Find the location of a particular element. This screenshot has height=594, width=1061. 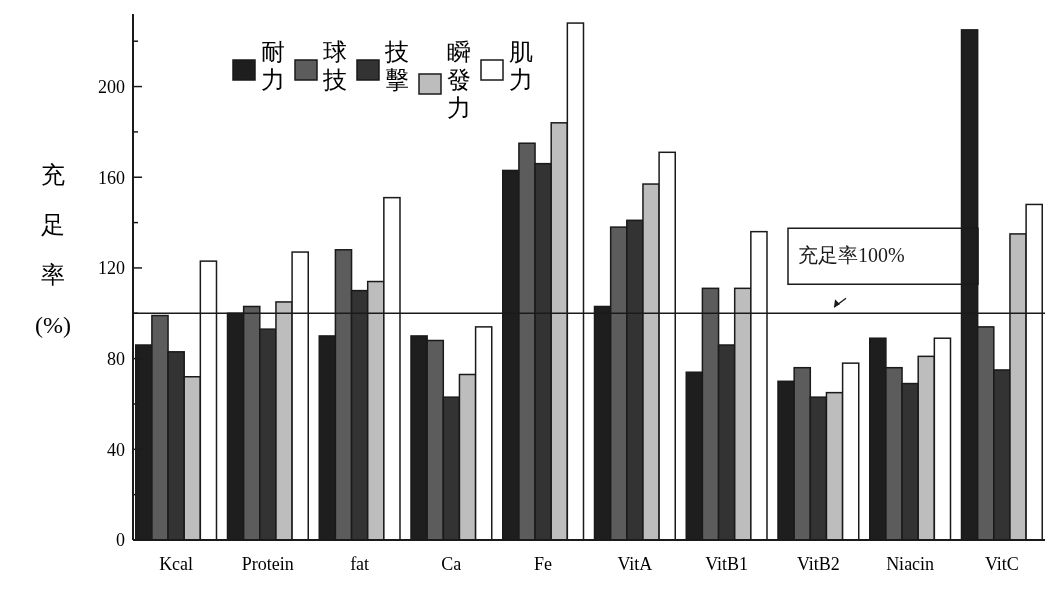

x-tick-label: Fe is located at coordinates (543, 564).